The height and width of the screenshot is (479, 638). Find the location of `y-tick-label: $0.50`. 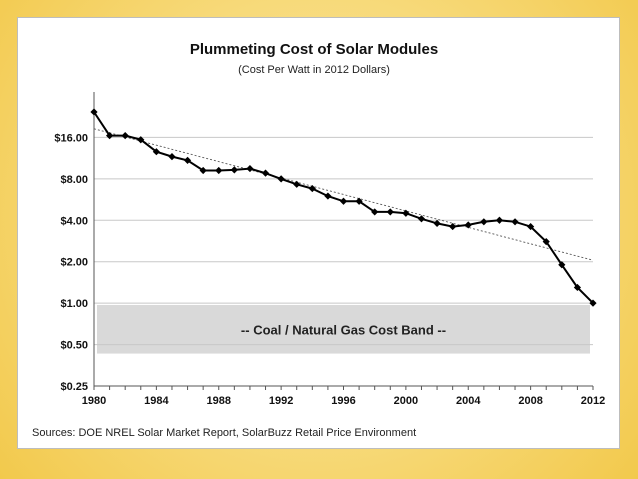

y-tick-label: $0.50 is located at coordinates (74, 346).